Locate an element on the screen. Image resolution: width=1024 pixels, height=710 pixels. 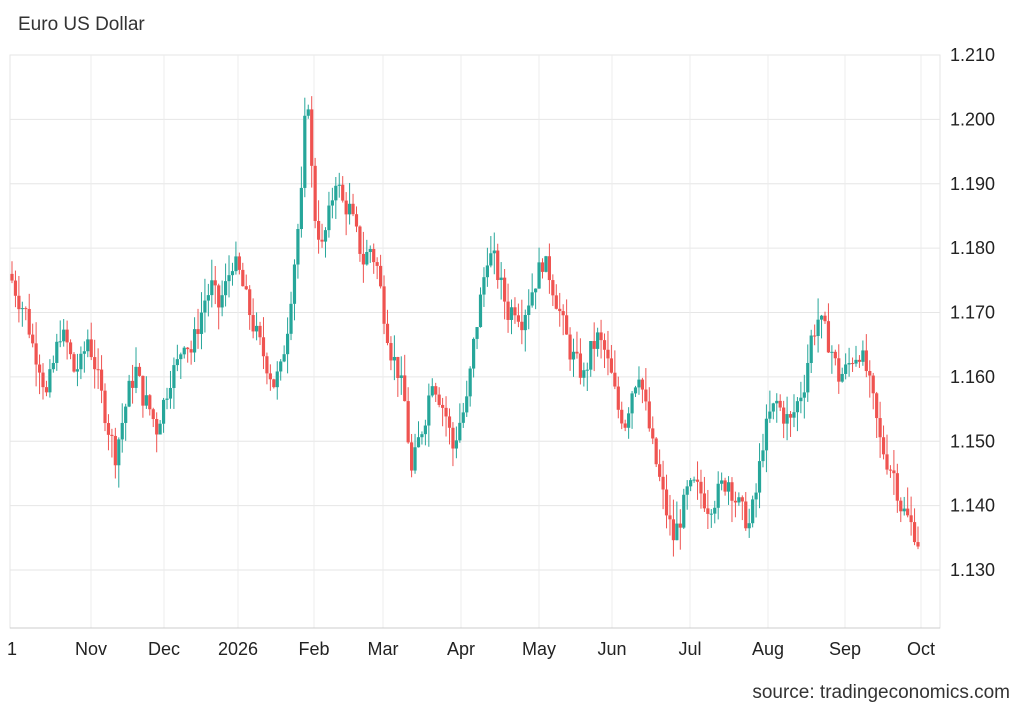
x-tick-label: Oct is located at coordinates (921, 649).